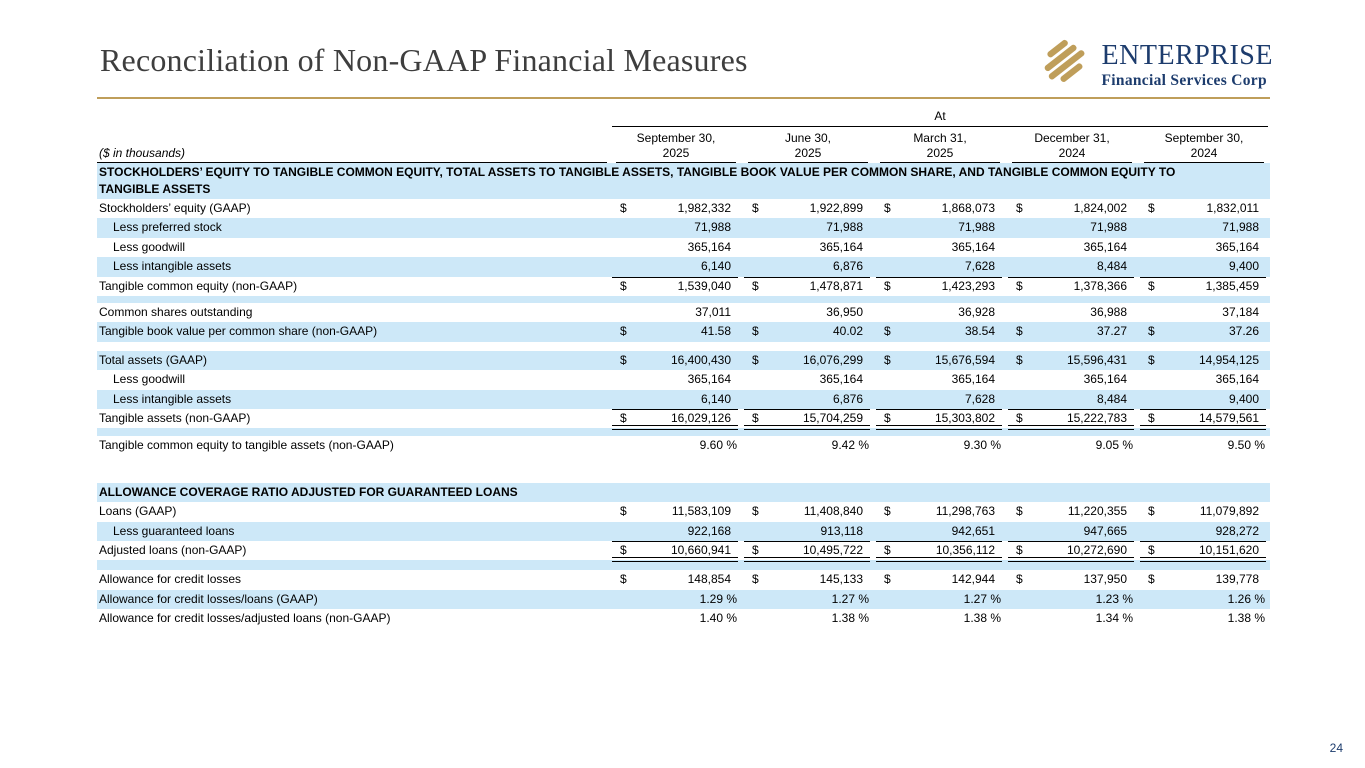  I want to click on value-cell: 1.26 %, so click(1204, 599).